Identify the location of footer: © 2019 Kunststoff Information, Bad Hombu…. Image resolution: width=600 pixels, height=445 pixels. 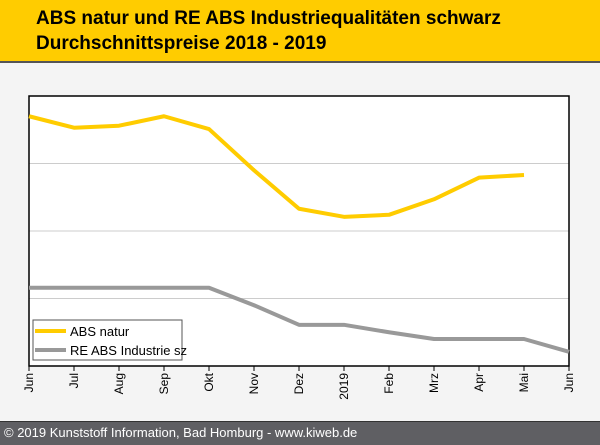
(300, 433).